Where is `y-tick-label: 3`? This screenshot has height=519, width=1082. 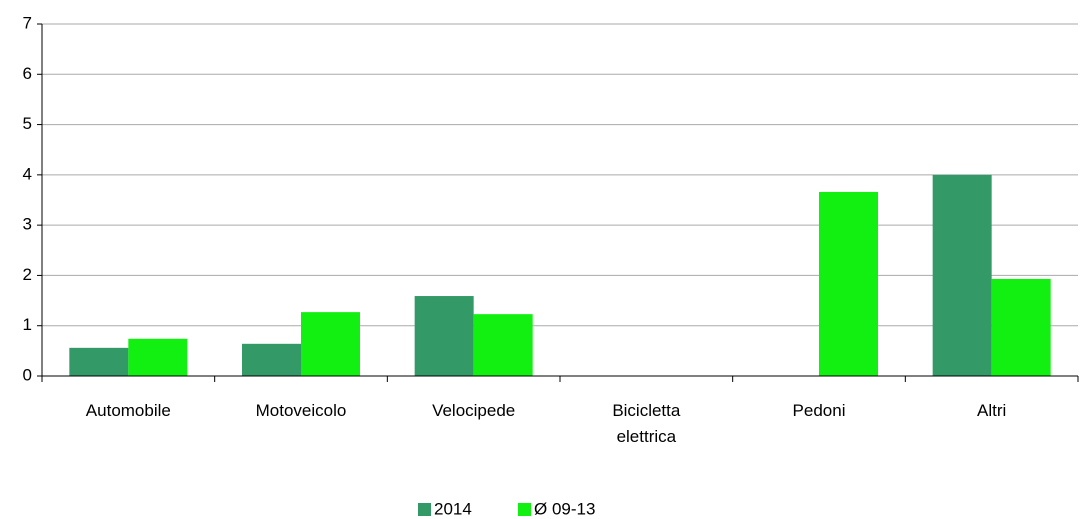 y-tick-label: 3 is located at coordinates (27, 224).